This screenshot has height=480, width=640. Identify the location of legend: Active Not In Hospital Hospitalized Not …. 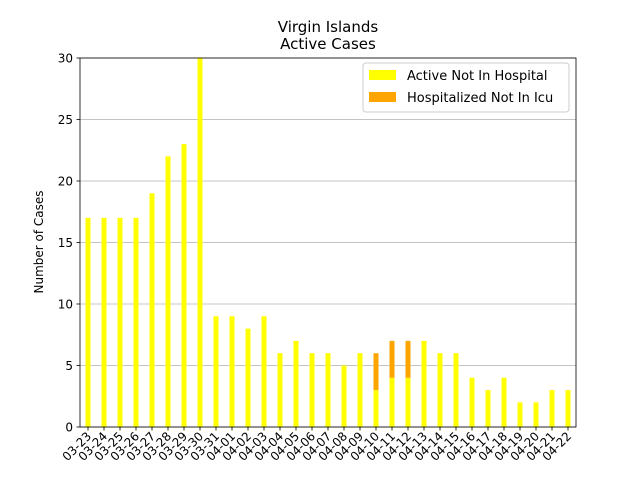
(466, 87).